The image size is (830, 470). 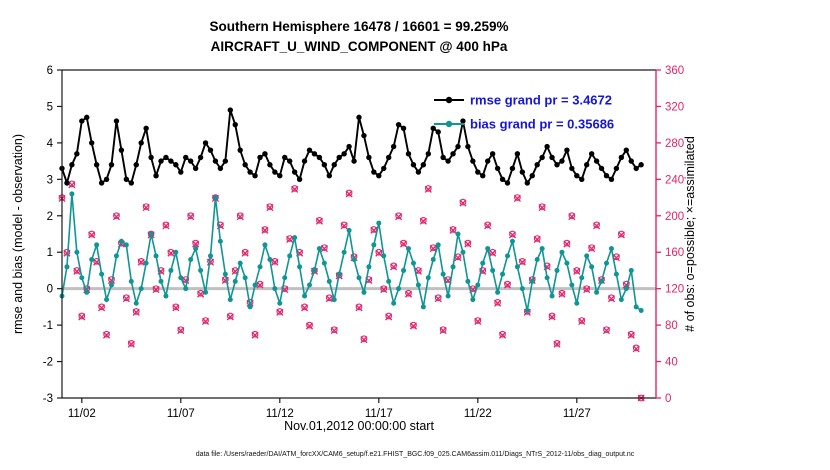 What do you see at coordinates (280, 414) in the screenshot?
I see `x-tick-label: 11/12` at bounding box center [280, 414].